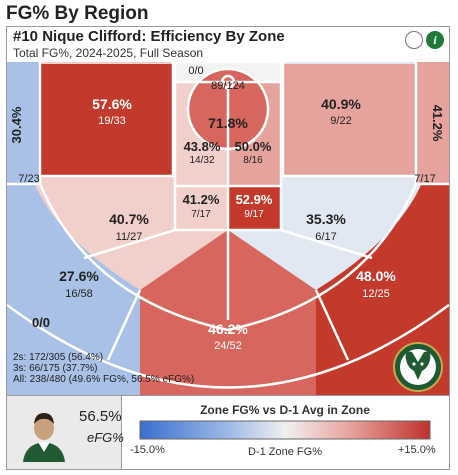  I want to click on efg-label: eFG%, so click(105, 437).